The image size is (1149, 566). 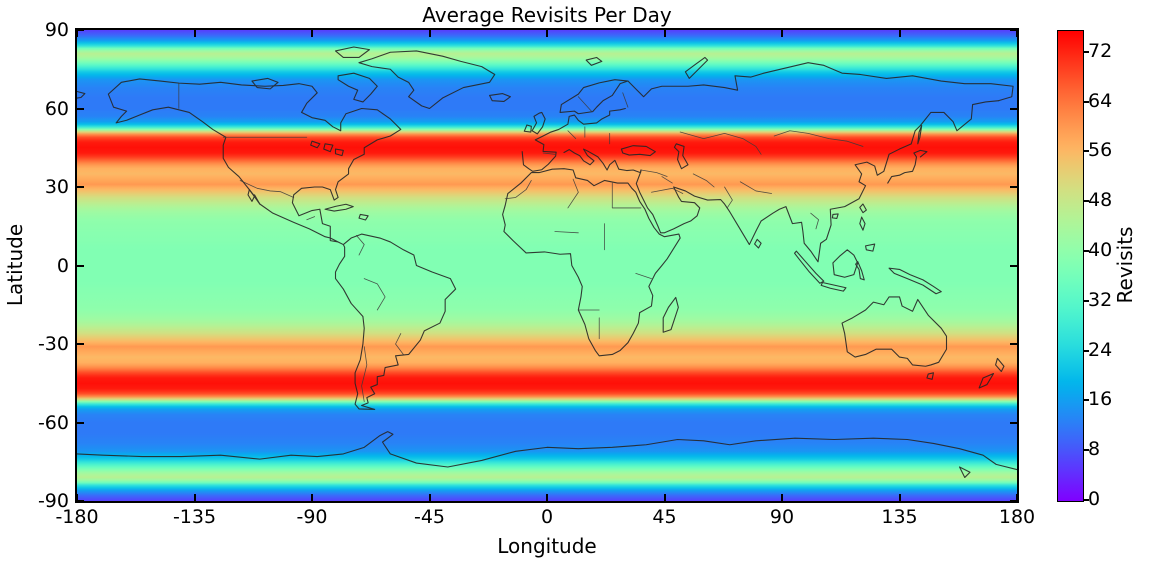 What do you see at coordinates (1017, 517) in the screenshot?
I see `x-tick-label: 180` at bounding box center [1017, 517].